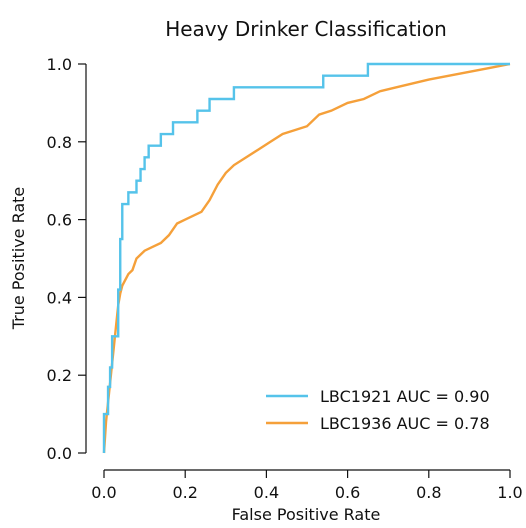 This screenshot has width=526, height=528. What do you see at coordinates (405, 396) in the screenshot?
I see `legend-label: LBC1921 AUC = 0.90` at bounding box center [405, 396].